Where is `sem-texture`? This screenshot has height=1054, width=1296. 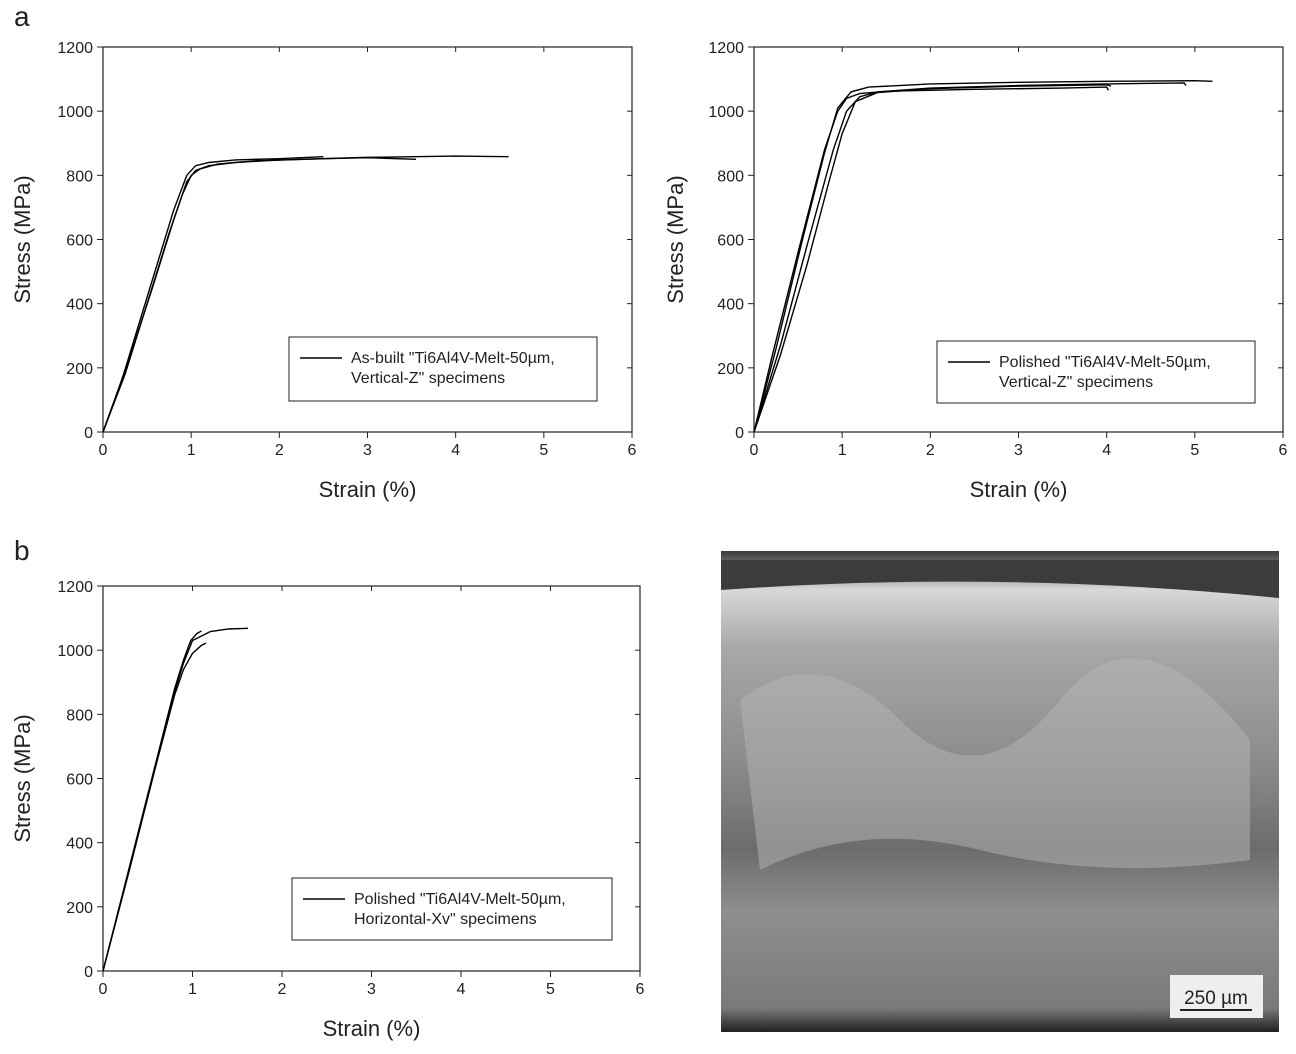
sem-texture is located at coordinates (995, 764).